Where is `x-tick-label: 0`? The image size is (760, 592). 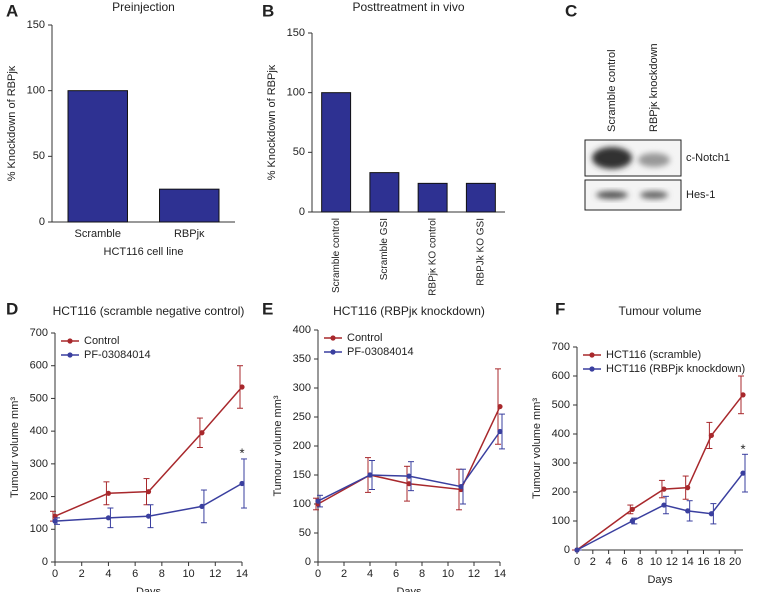 x-tick-label: 0 is located at coordinates (55, 574).